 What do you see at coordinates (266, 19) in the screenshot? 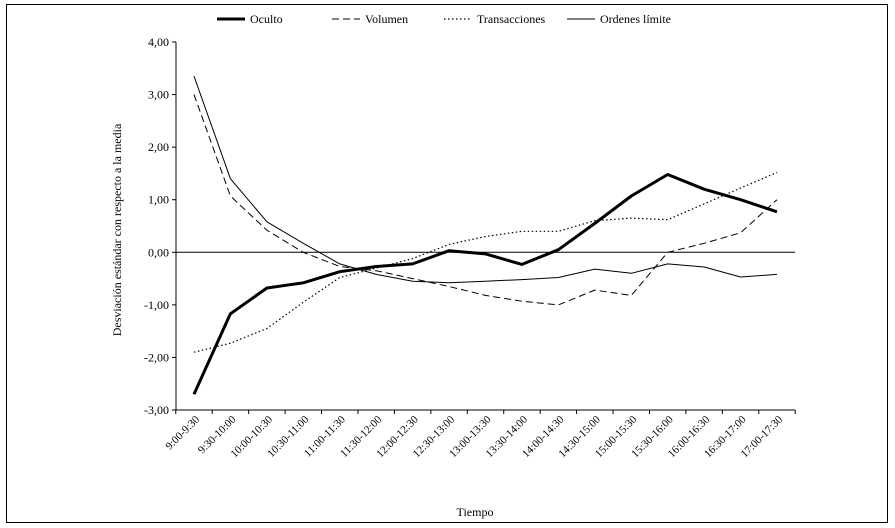
I see `legend-label: Oculto` at bounding box center [266, 19].